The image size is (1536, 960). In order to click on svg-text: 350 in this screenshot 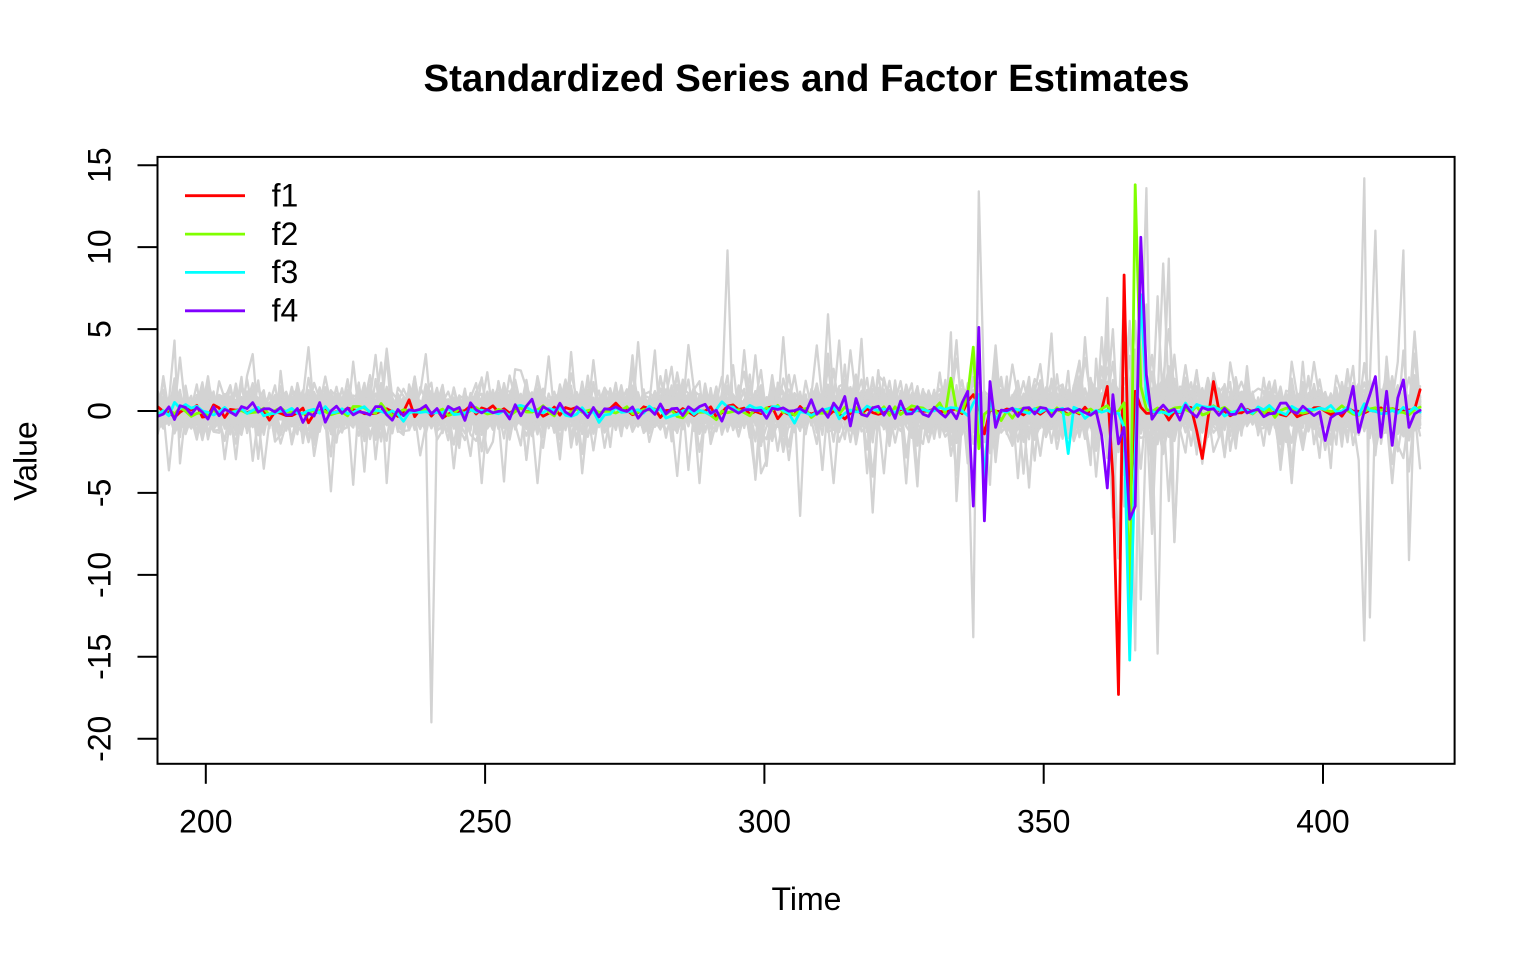, I will do `click(1043, 822)`.